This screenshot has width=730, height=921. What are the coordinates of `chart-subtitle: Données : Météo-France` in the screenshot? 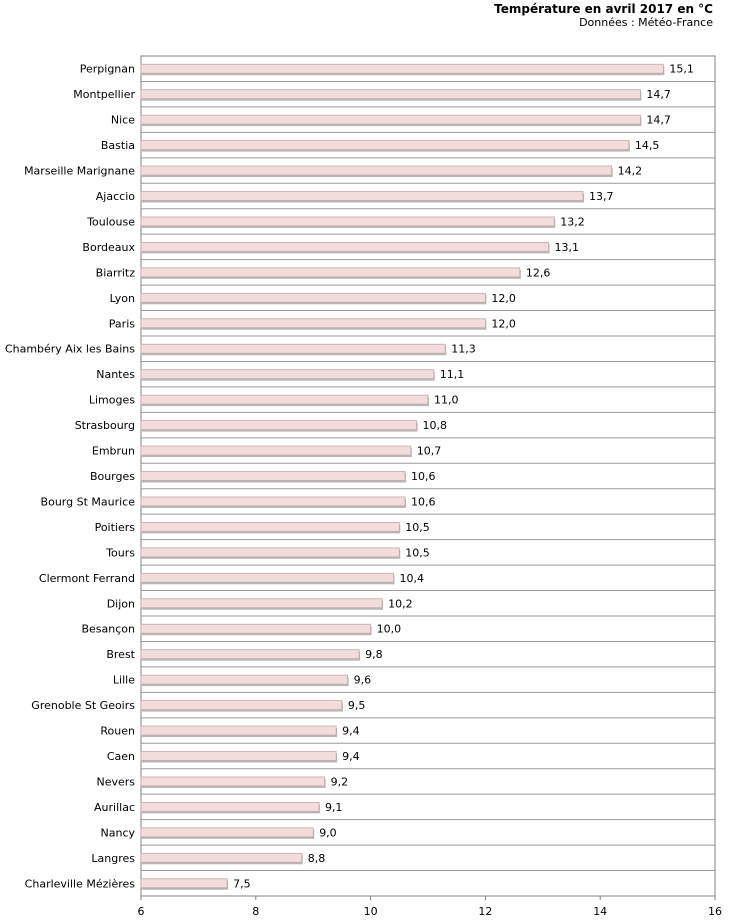 It's located at (646, 22).